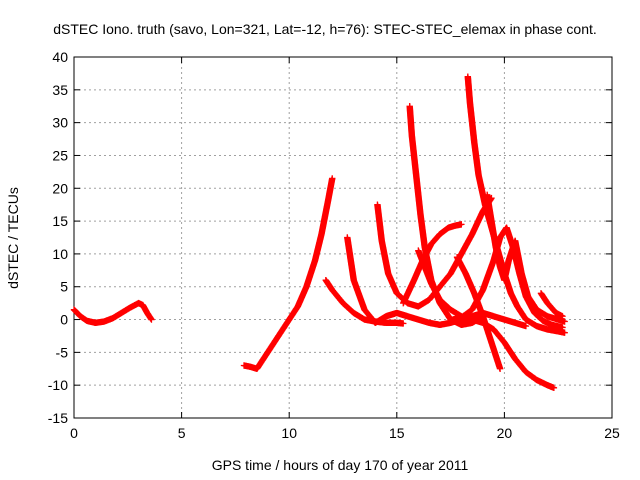 This screenshot has width=640, height=480. Describe the element at coordinates (340, 465) in the screenshot. I see `x-axis-label: GPS time / hours of day 170 of year 2011` at that location.